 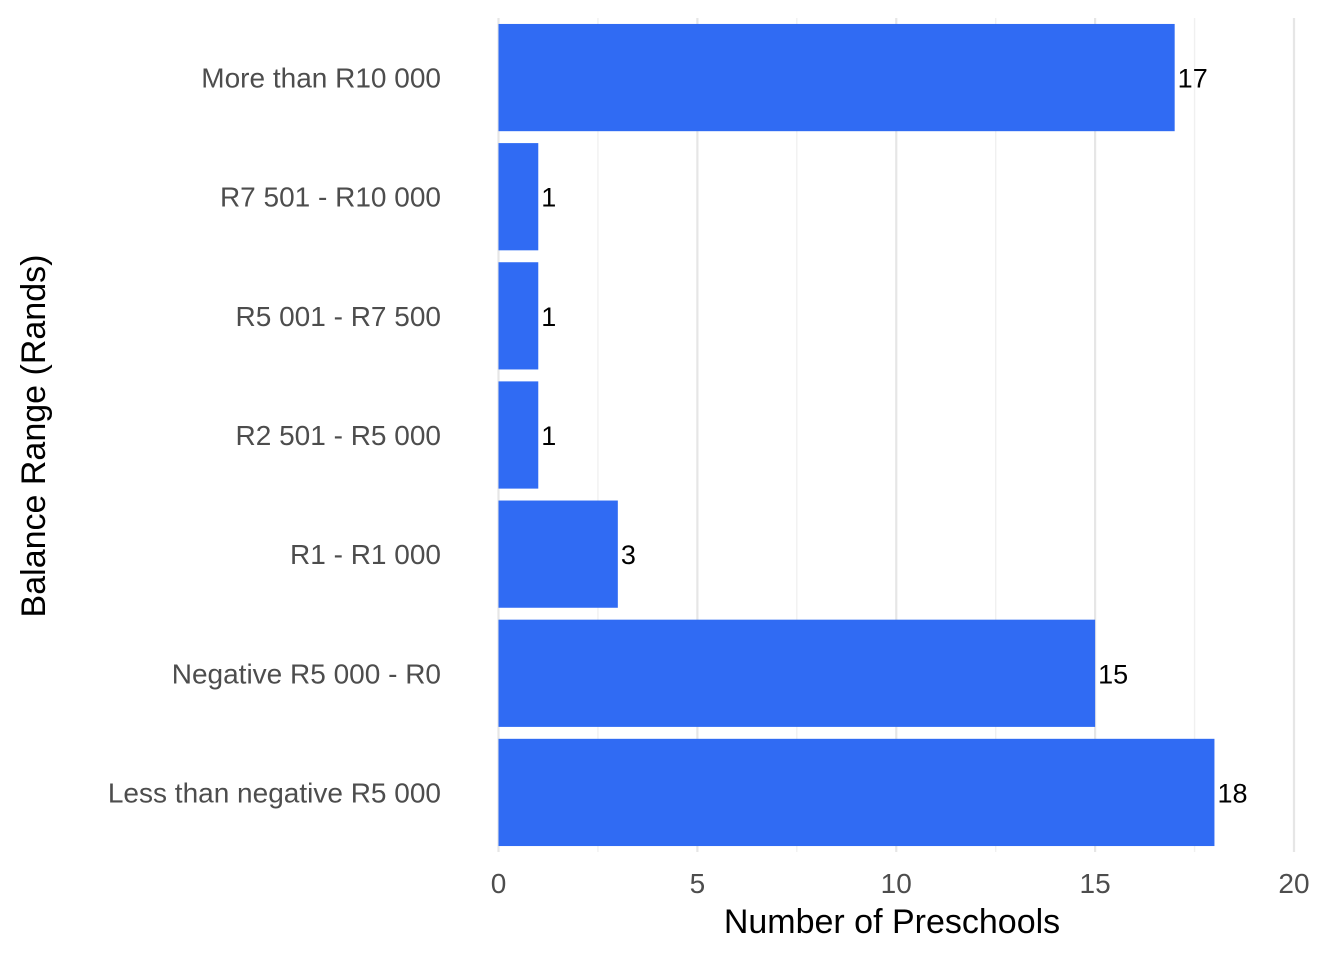 What do you see at coordinates (1232, 793) in the screenshot?
I see `bar-value-label: 18` at bounding box center [1232, 793].